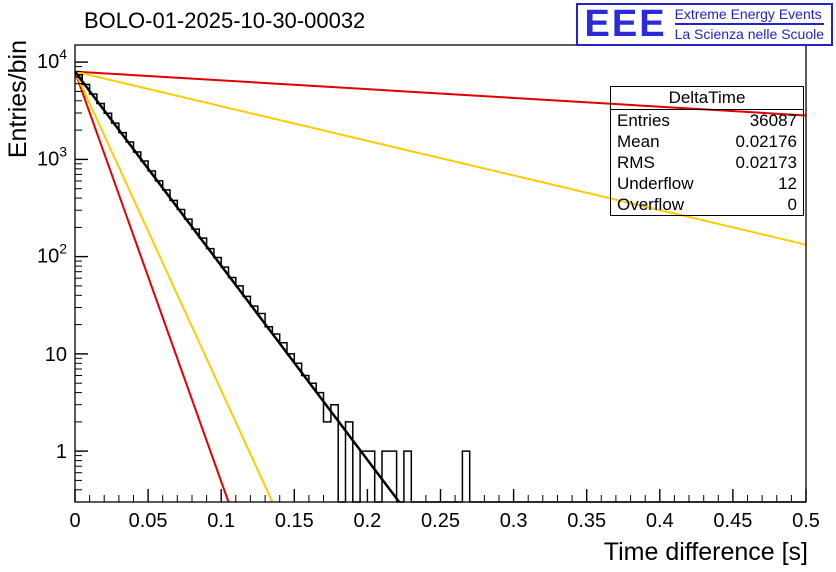 The width and height of the screenshot is (836, 572). What do you see at coordinates (18, 99) in the screenshot?
I see `y-axis-title: Entries/bin` at bounding box center [18, 99].